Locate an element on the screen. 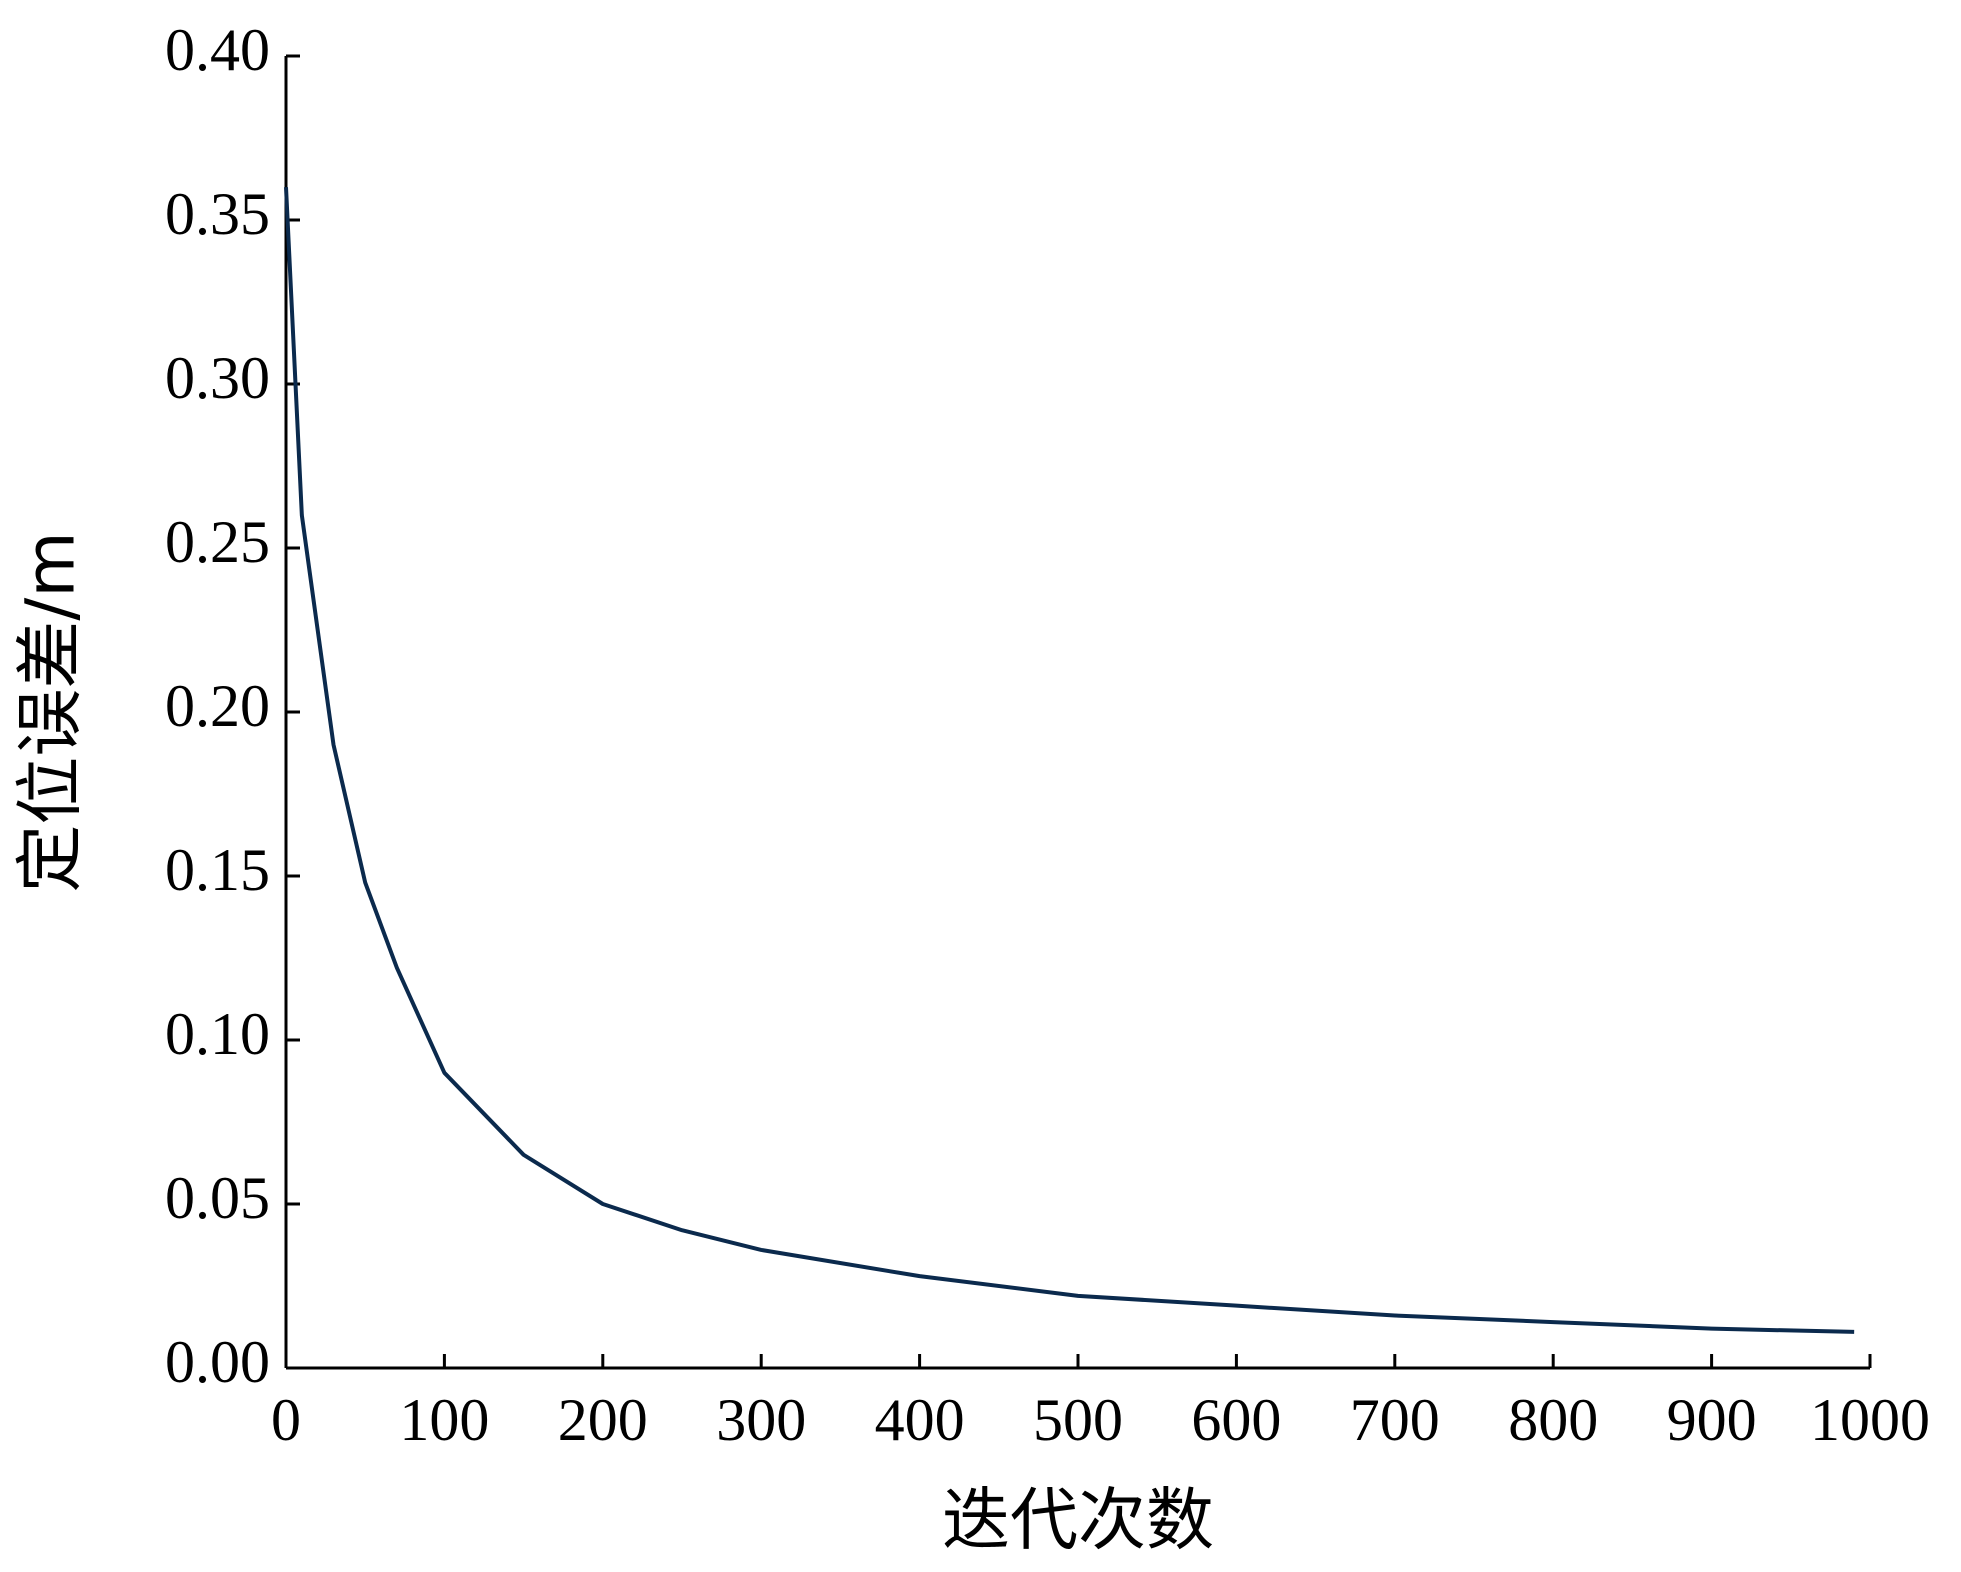 Image resolution: width=1961 pixels, height=1572 pixels. x-tick-label: 400 is located at coordinates (920, 1420).